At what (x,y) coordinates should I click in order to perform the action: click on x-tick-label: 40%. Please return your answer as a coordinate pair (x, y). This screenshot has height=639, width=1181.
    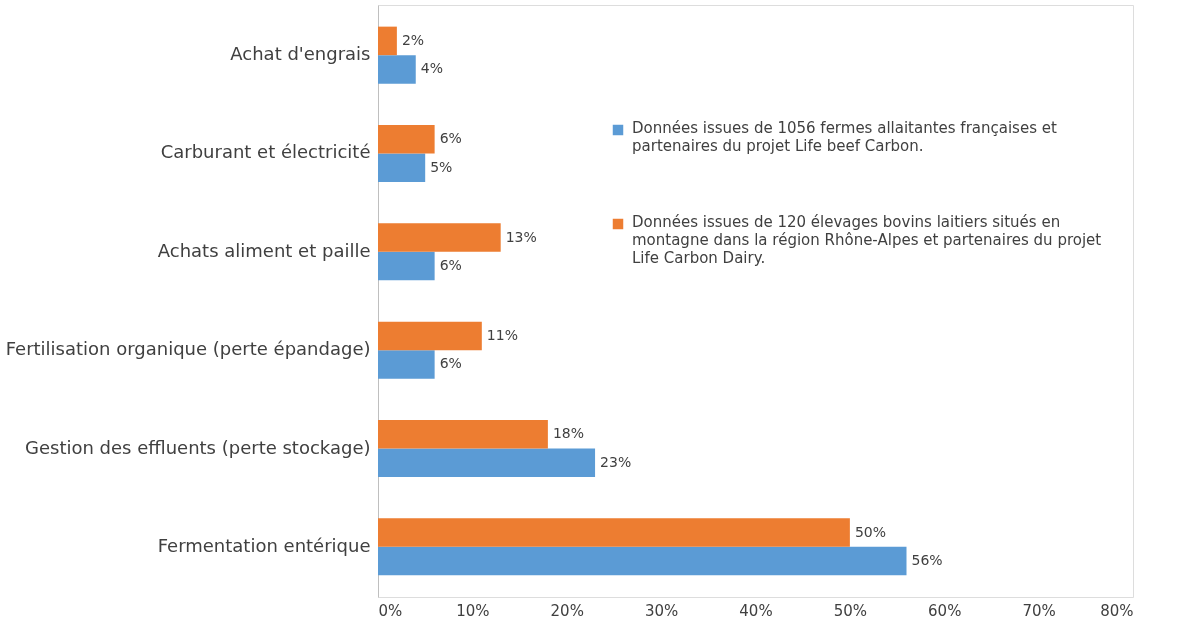
    Looking at the image, I should click on (756, 610).